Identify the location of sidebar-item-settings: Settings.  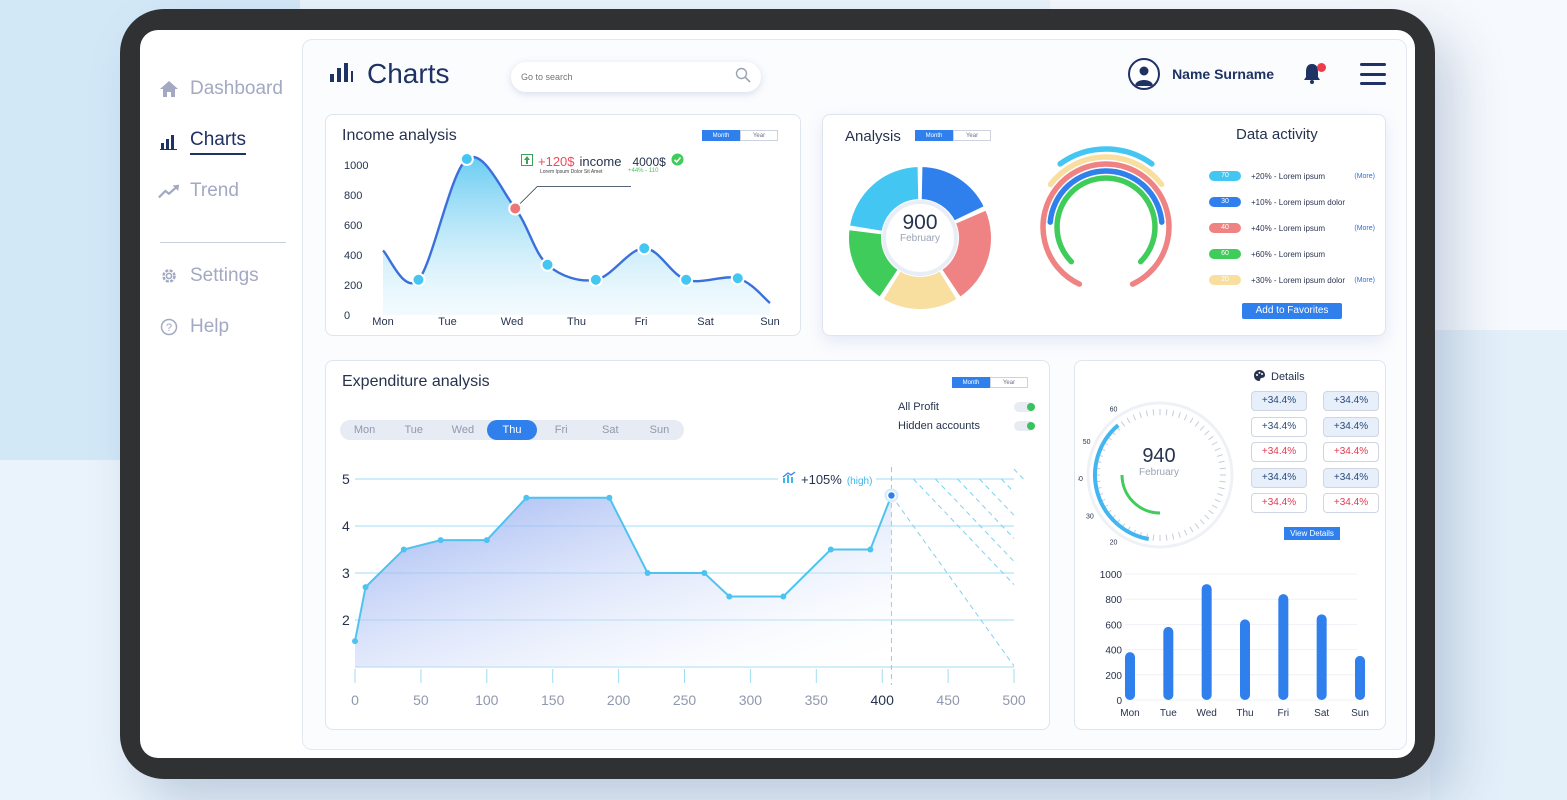
(208, 276).